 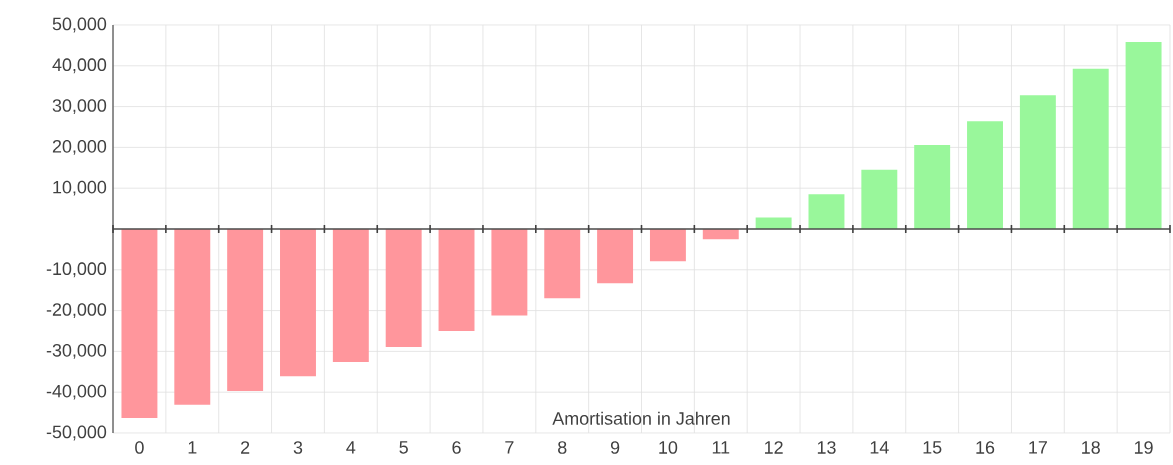 What do you see at coordinates (1143, 447) in the screenshot?
I see `x-tick-label: 19` at bounding box center [1143, 447].